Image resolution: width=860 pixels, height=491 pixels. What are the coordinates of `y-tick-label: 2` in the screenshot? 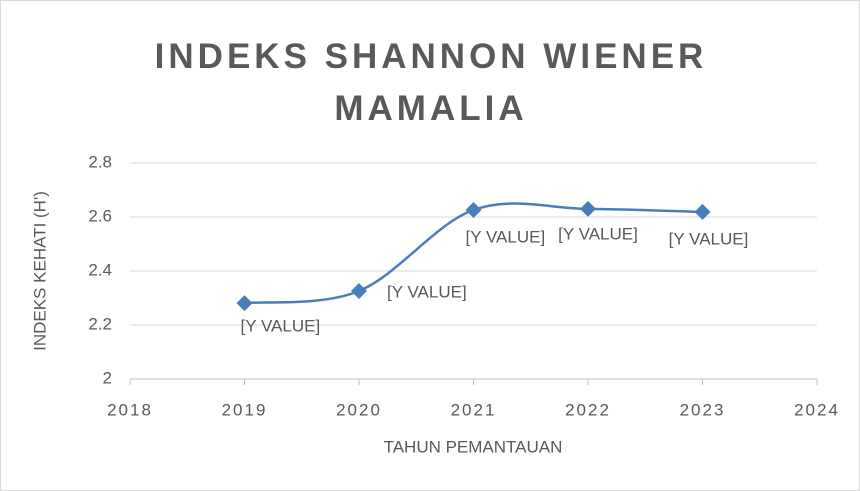 It's located at (107, 377).